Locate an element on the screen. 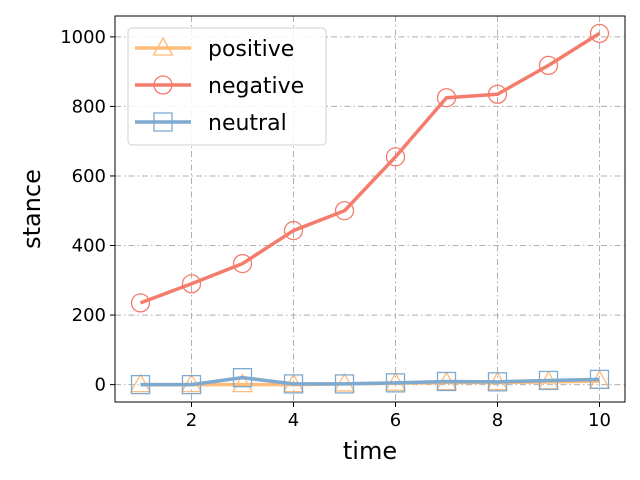 Image resolution: width=640 pixels, height=480 pixels. x-tick-label: 6 is located at coordinates (395, 420).